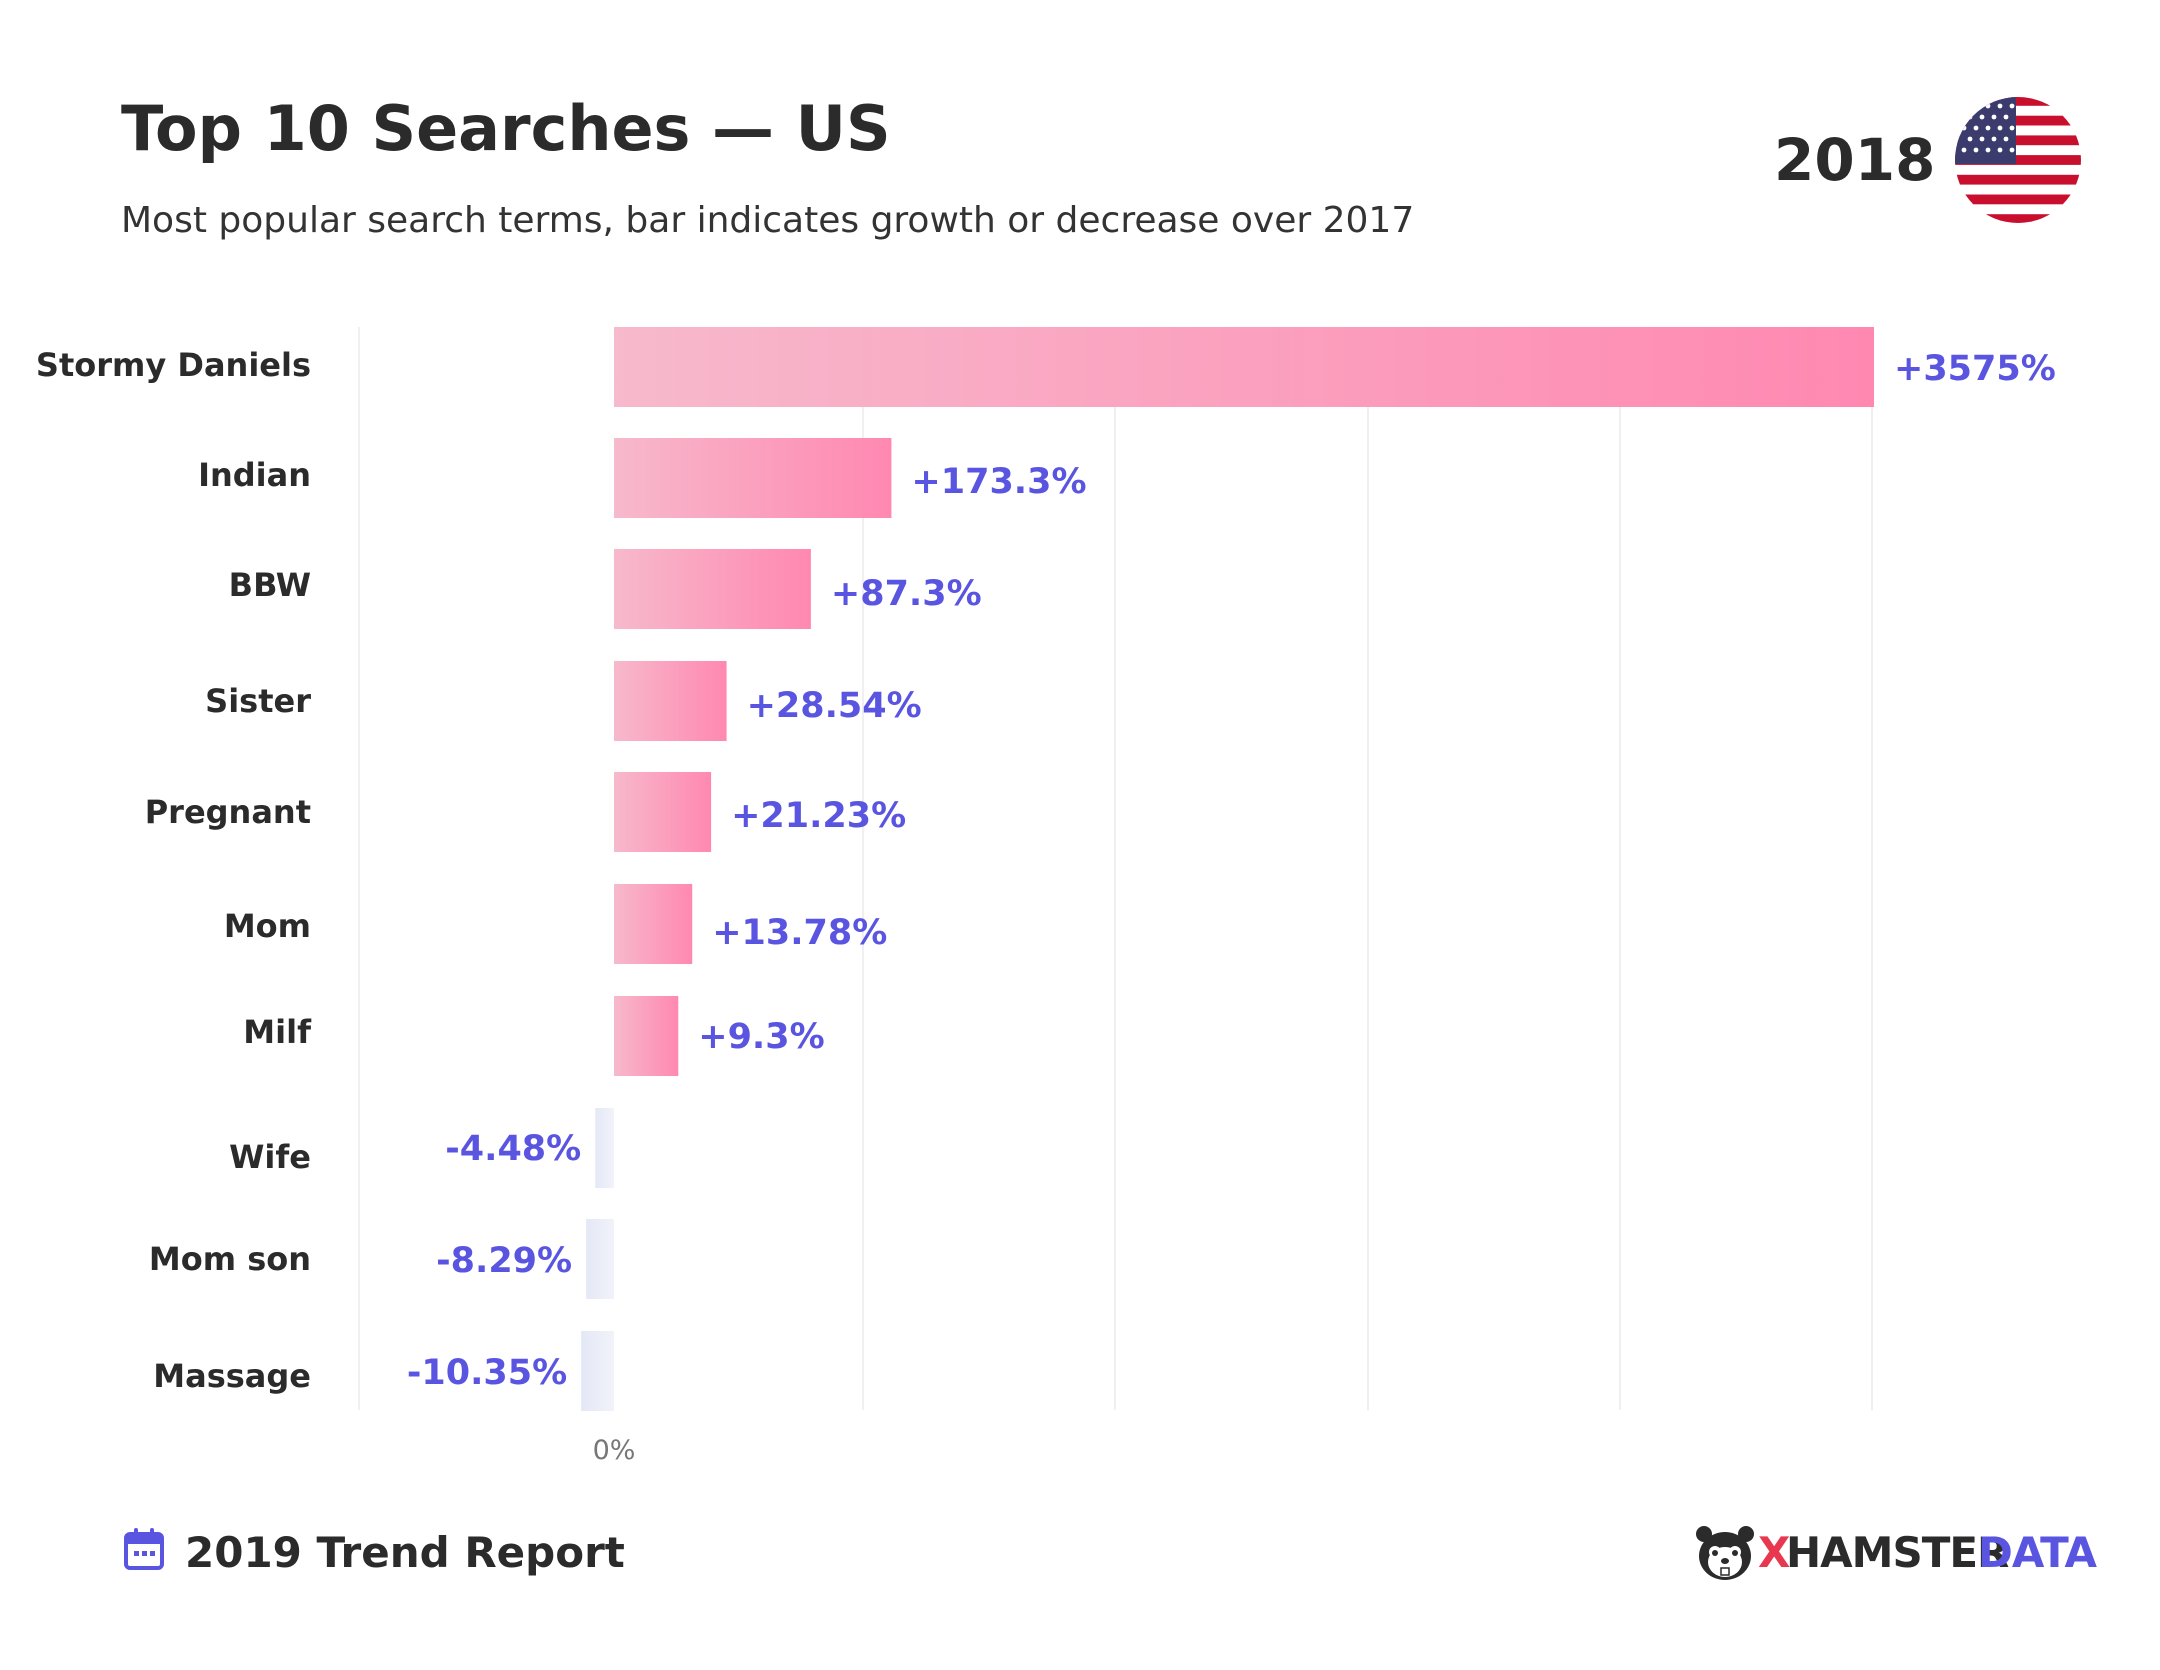  Describe the element at coordinates (228, 812) in the screenshot. I see `category-label: Pregnant` at that location.